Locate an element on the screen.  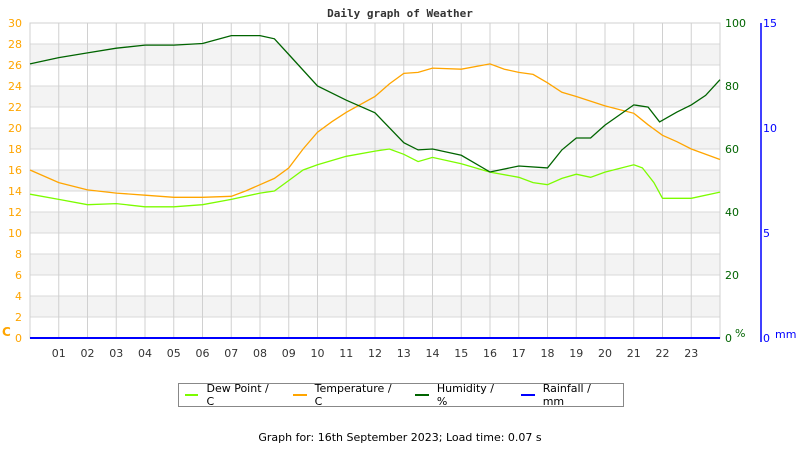
x-tick-label: 22 is located at coordinates (663, 353).